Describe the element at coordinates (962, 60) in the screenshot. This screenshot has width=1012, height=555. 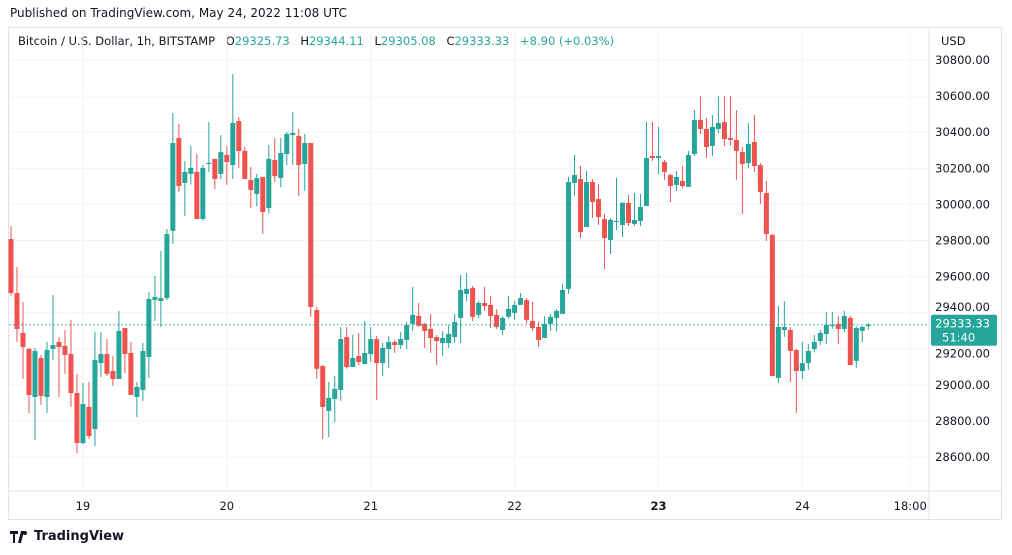
I see `price-tick-label: 30800.00` at that location.